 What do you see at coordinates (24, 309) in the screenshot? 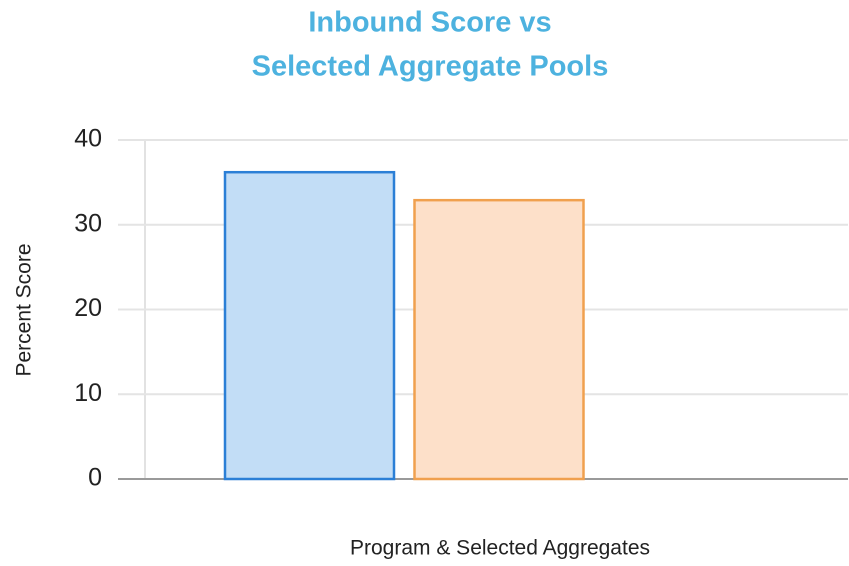
I see `y-axis-label: Percent Score` at bounding box center [24, 309].